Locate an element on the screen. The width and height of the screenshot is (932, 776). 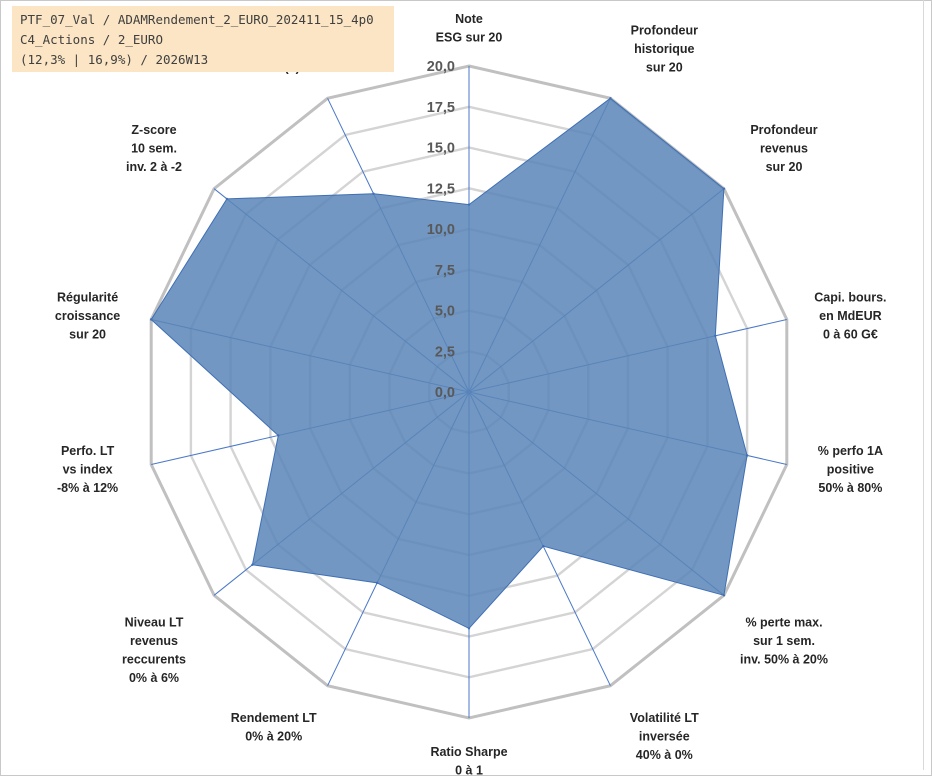
axis-label-12-line-3: sur 20 is located at coordinates (87, 335).